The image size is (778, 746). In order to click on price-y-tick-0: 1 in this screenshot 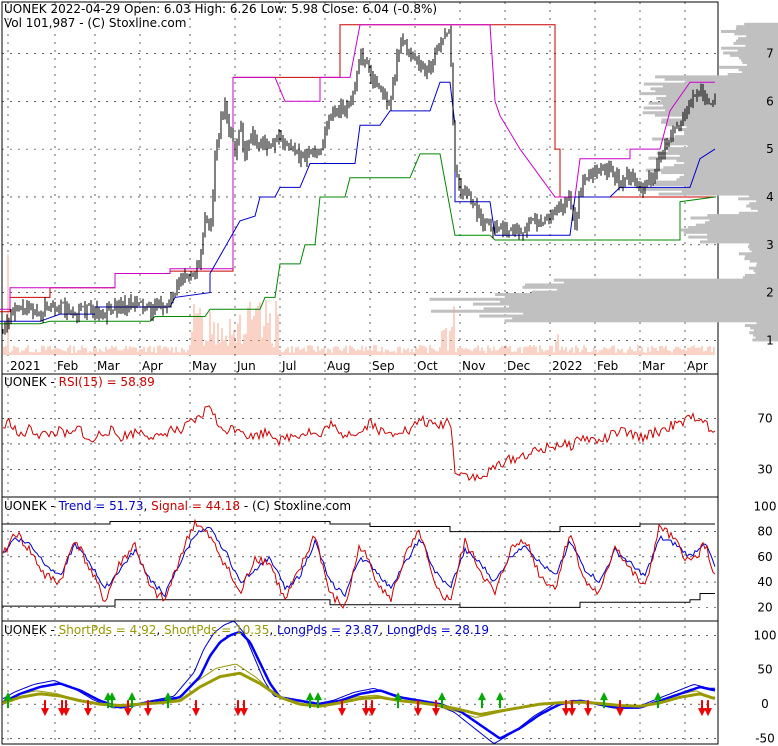, I will do `click(770, 340)`.